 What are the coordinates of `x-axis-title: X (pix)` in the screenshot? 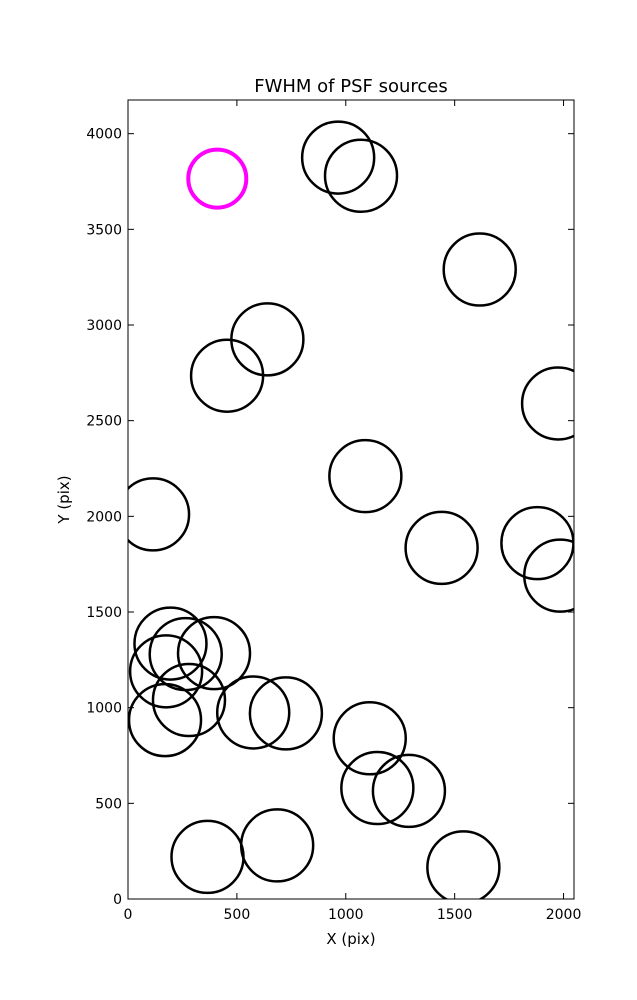 It's located at (350, 939).